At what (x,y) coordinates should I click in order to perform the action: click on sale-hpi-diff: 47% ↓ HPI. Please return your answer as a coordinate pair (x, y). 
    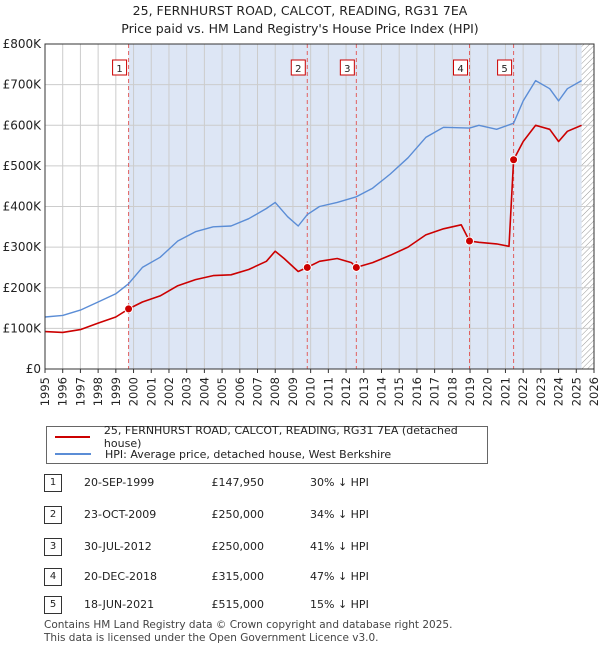
    Looking at the image, I should click on (339, 576).